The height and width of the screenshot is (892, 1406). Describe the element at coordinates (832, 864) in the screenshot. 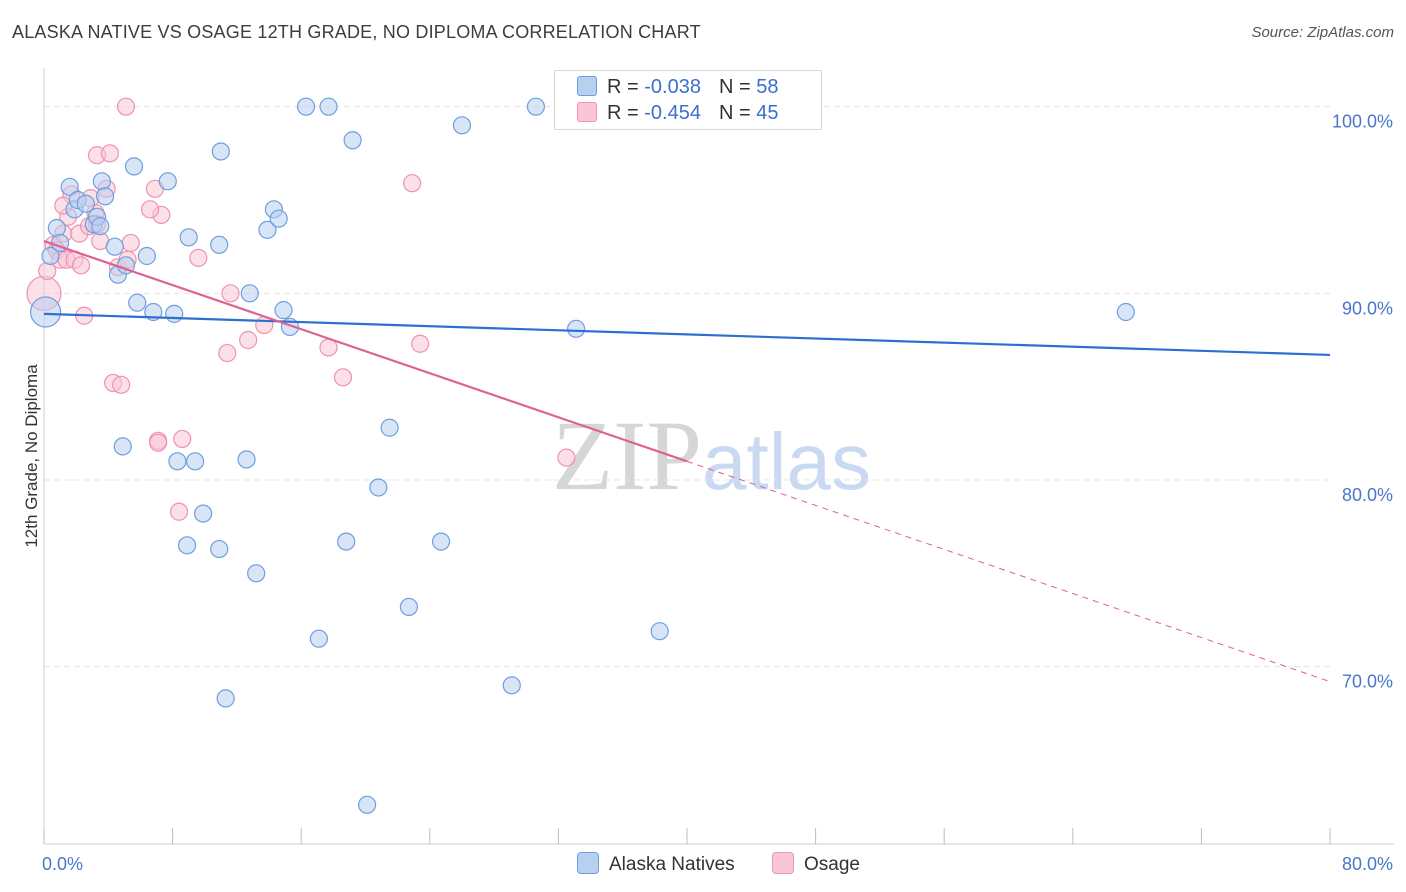

I see `osage-legend-label: Osage` at that location.